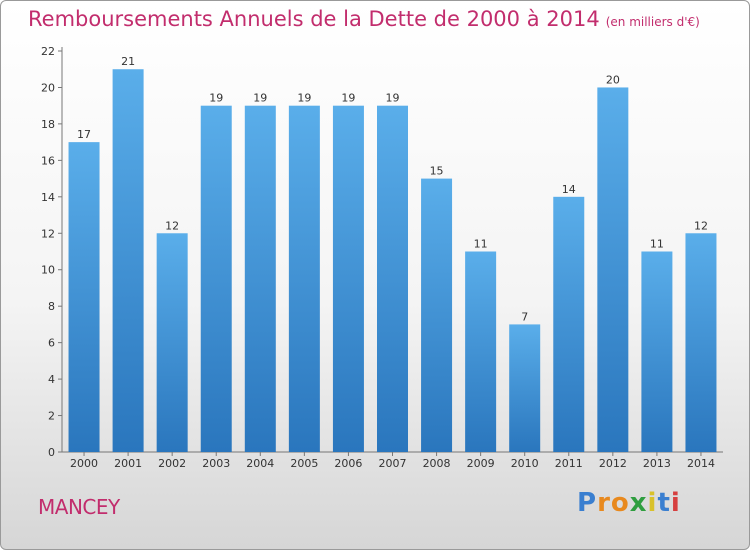  What do you see at coordinates (652, 22) in the screenshot?
I see `chart-unit: (en milliers d'€)` at bounding box center [652, 22].